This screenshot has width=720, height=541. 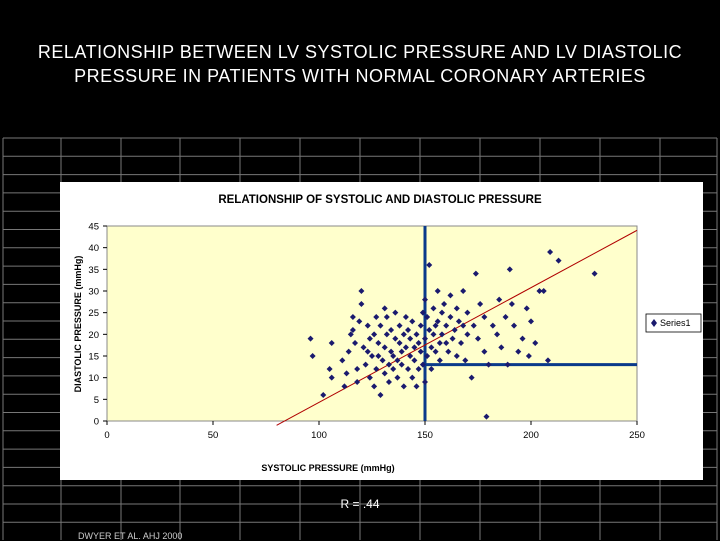 I want to click on x-tick-label: 50, so click(x=213, y=435).